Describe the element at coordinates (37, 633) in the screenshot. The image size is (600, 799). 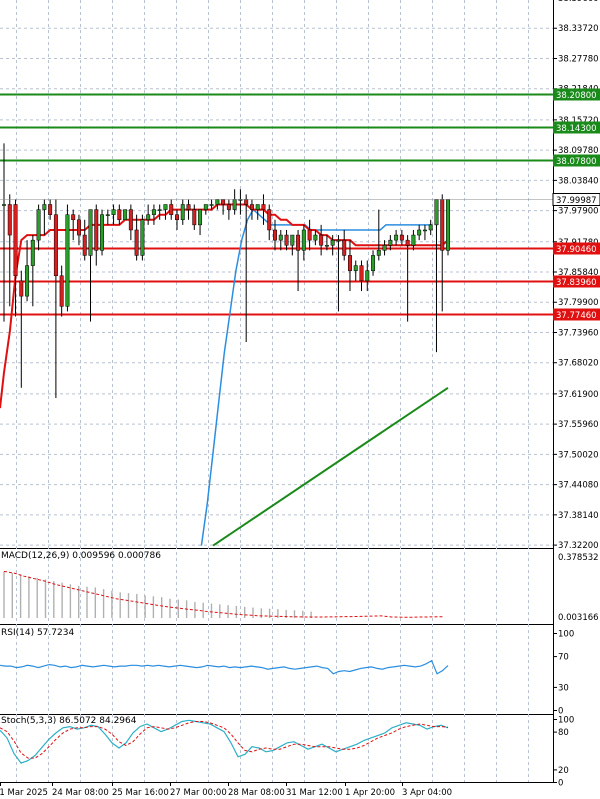
I see `rsi-title: RSI(14) 57.7234` at that location.